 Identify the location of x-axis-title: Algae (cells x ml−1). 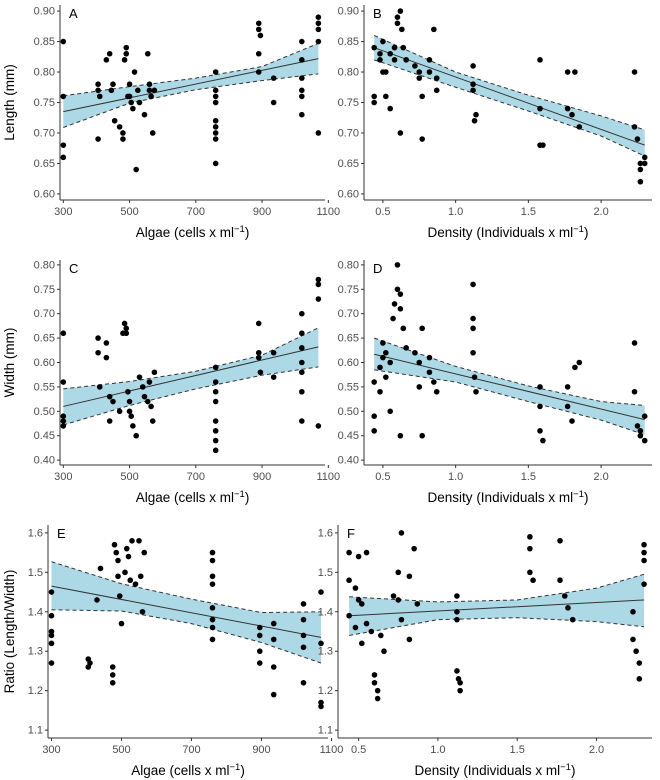
(188, 770).